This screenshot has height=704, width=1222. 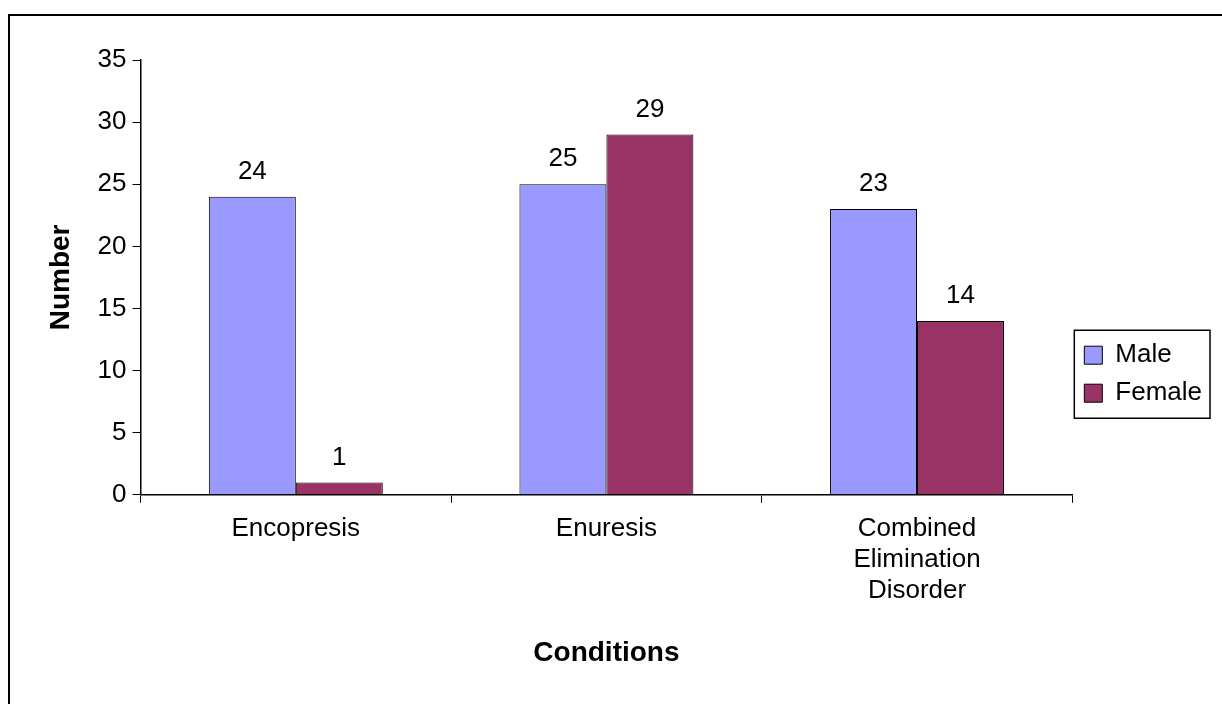 I want to click on x-axis-title: Conditions, so click(x=606, y=651).